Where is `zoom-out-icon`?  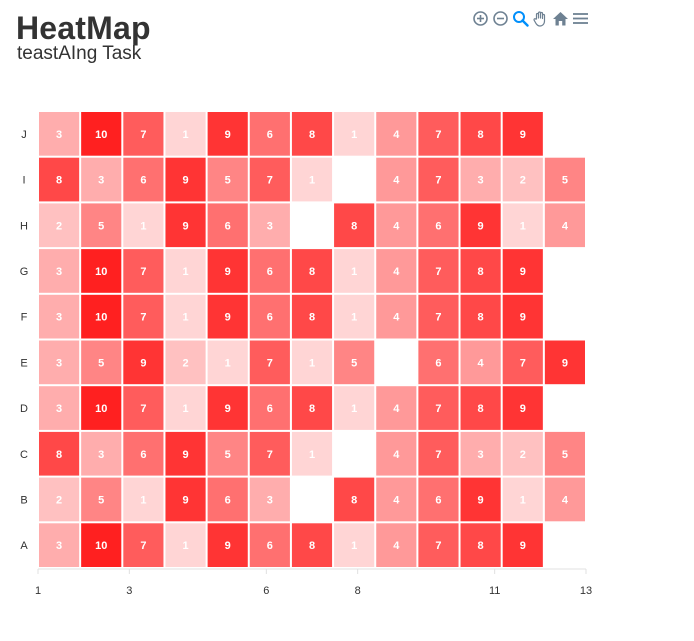 zoom-out-icon is located at coordinates (500, 18).